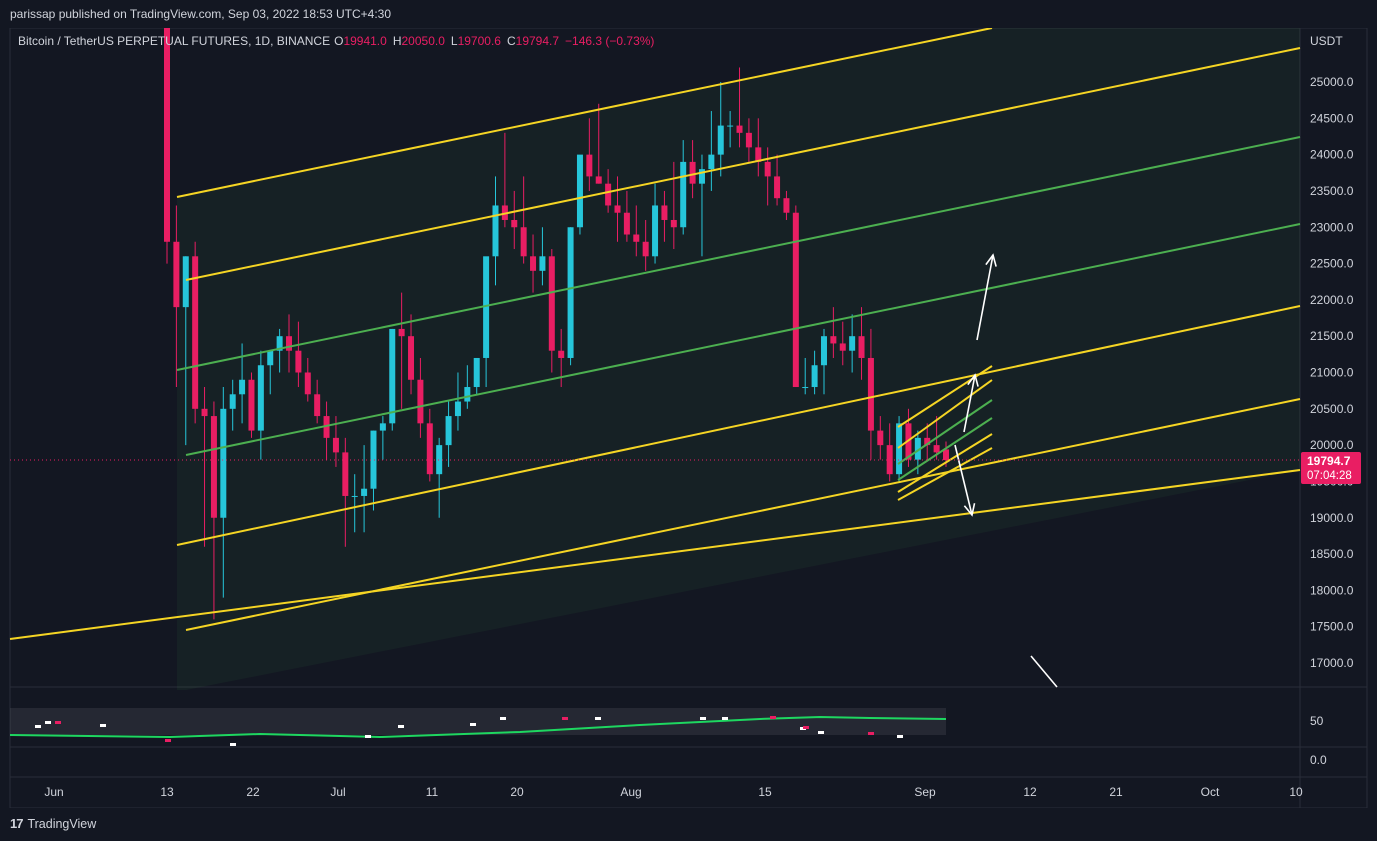 The height and width of the screenshot is (841, 1377). Describe the element at coordinates (1326, 41) in the screenshot. I see `price-axis-currency: USDT` at that location.